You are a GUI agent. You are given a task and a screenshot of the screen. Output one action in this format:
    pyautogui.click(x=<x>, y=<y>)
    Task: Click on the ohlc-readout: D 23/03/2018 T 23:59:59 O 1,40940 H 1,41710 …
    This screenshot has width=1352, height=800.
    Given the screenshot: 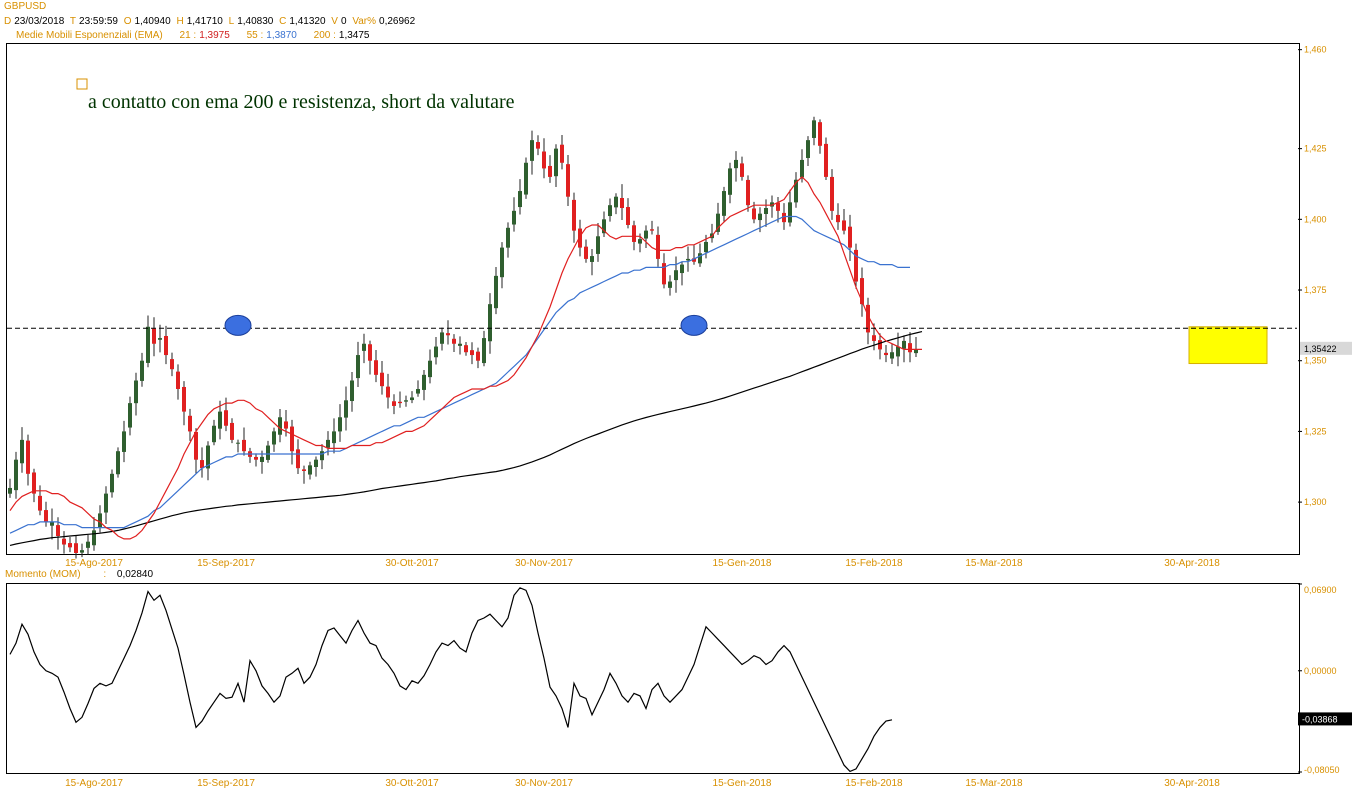 What is the action you would take?
    pyautogui.click(x=211, y=21)
    